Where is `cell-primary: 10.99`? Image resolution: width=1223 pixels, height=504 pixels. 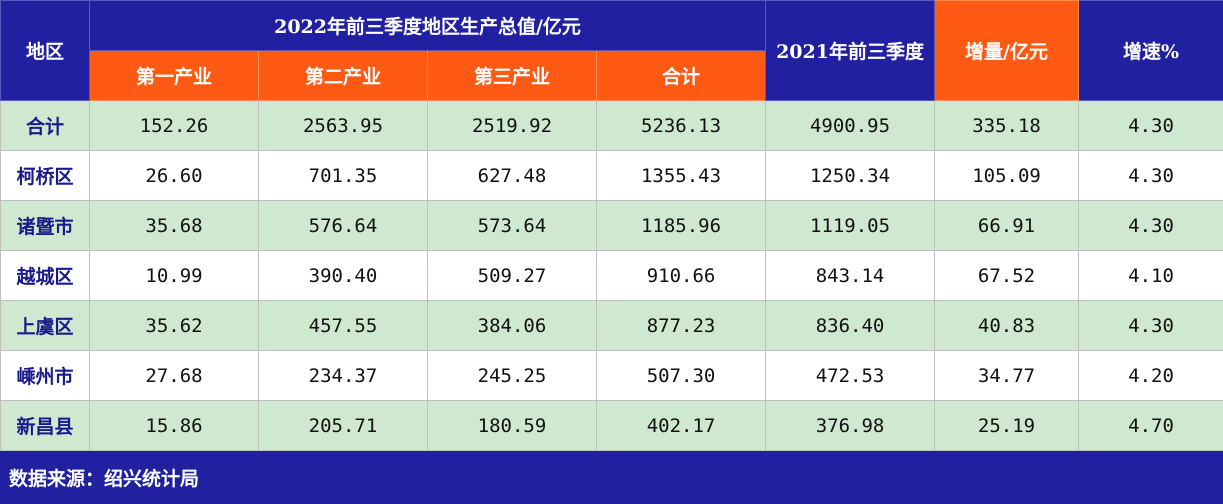
cell-primary: 10.99 is located at coordinates (174, 276).